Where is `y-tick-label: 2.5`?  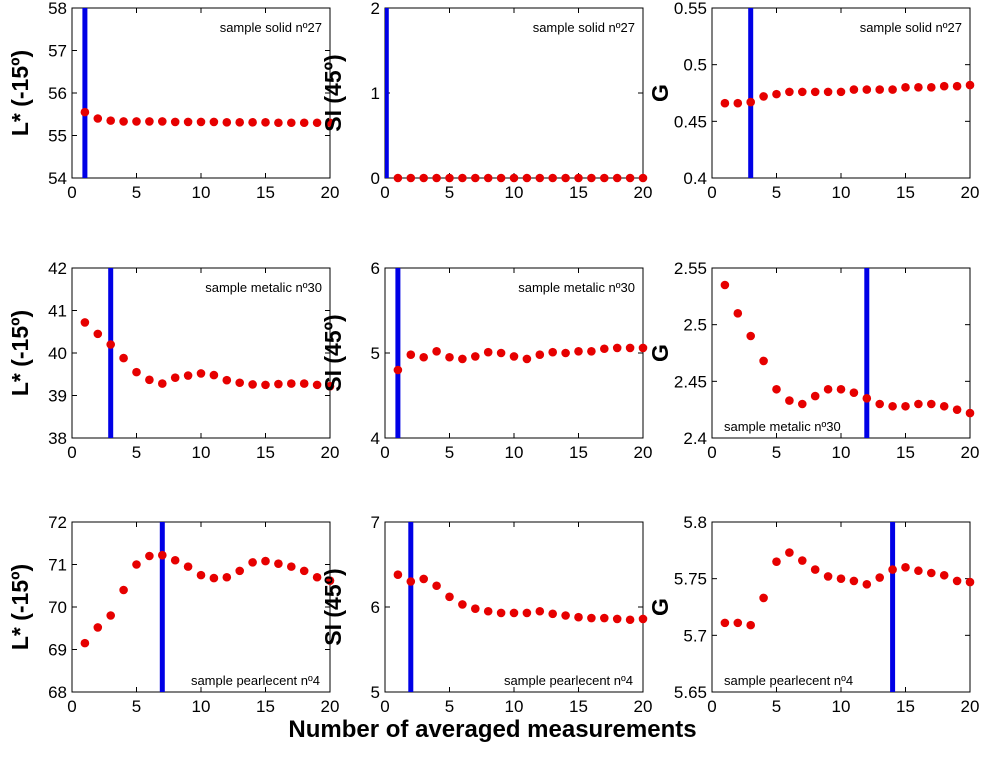
y-tick-label: 2.5 is located at coordinates (695, 325).